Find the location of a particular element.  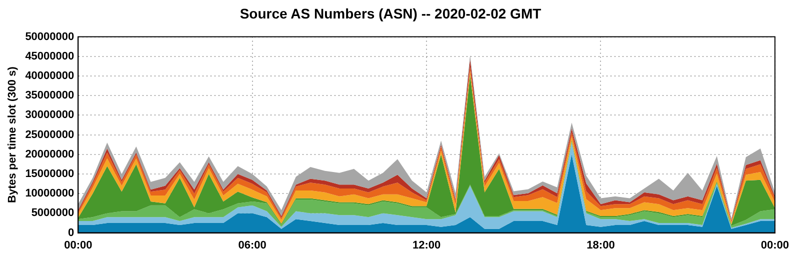

y-axis-title: Bytes per time slot (300 s) is located at coordinates (12, 134).